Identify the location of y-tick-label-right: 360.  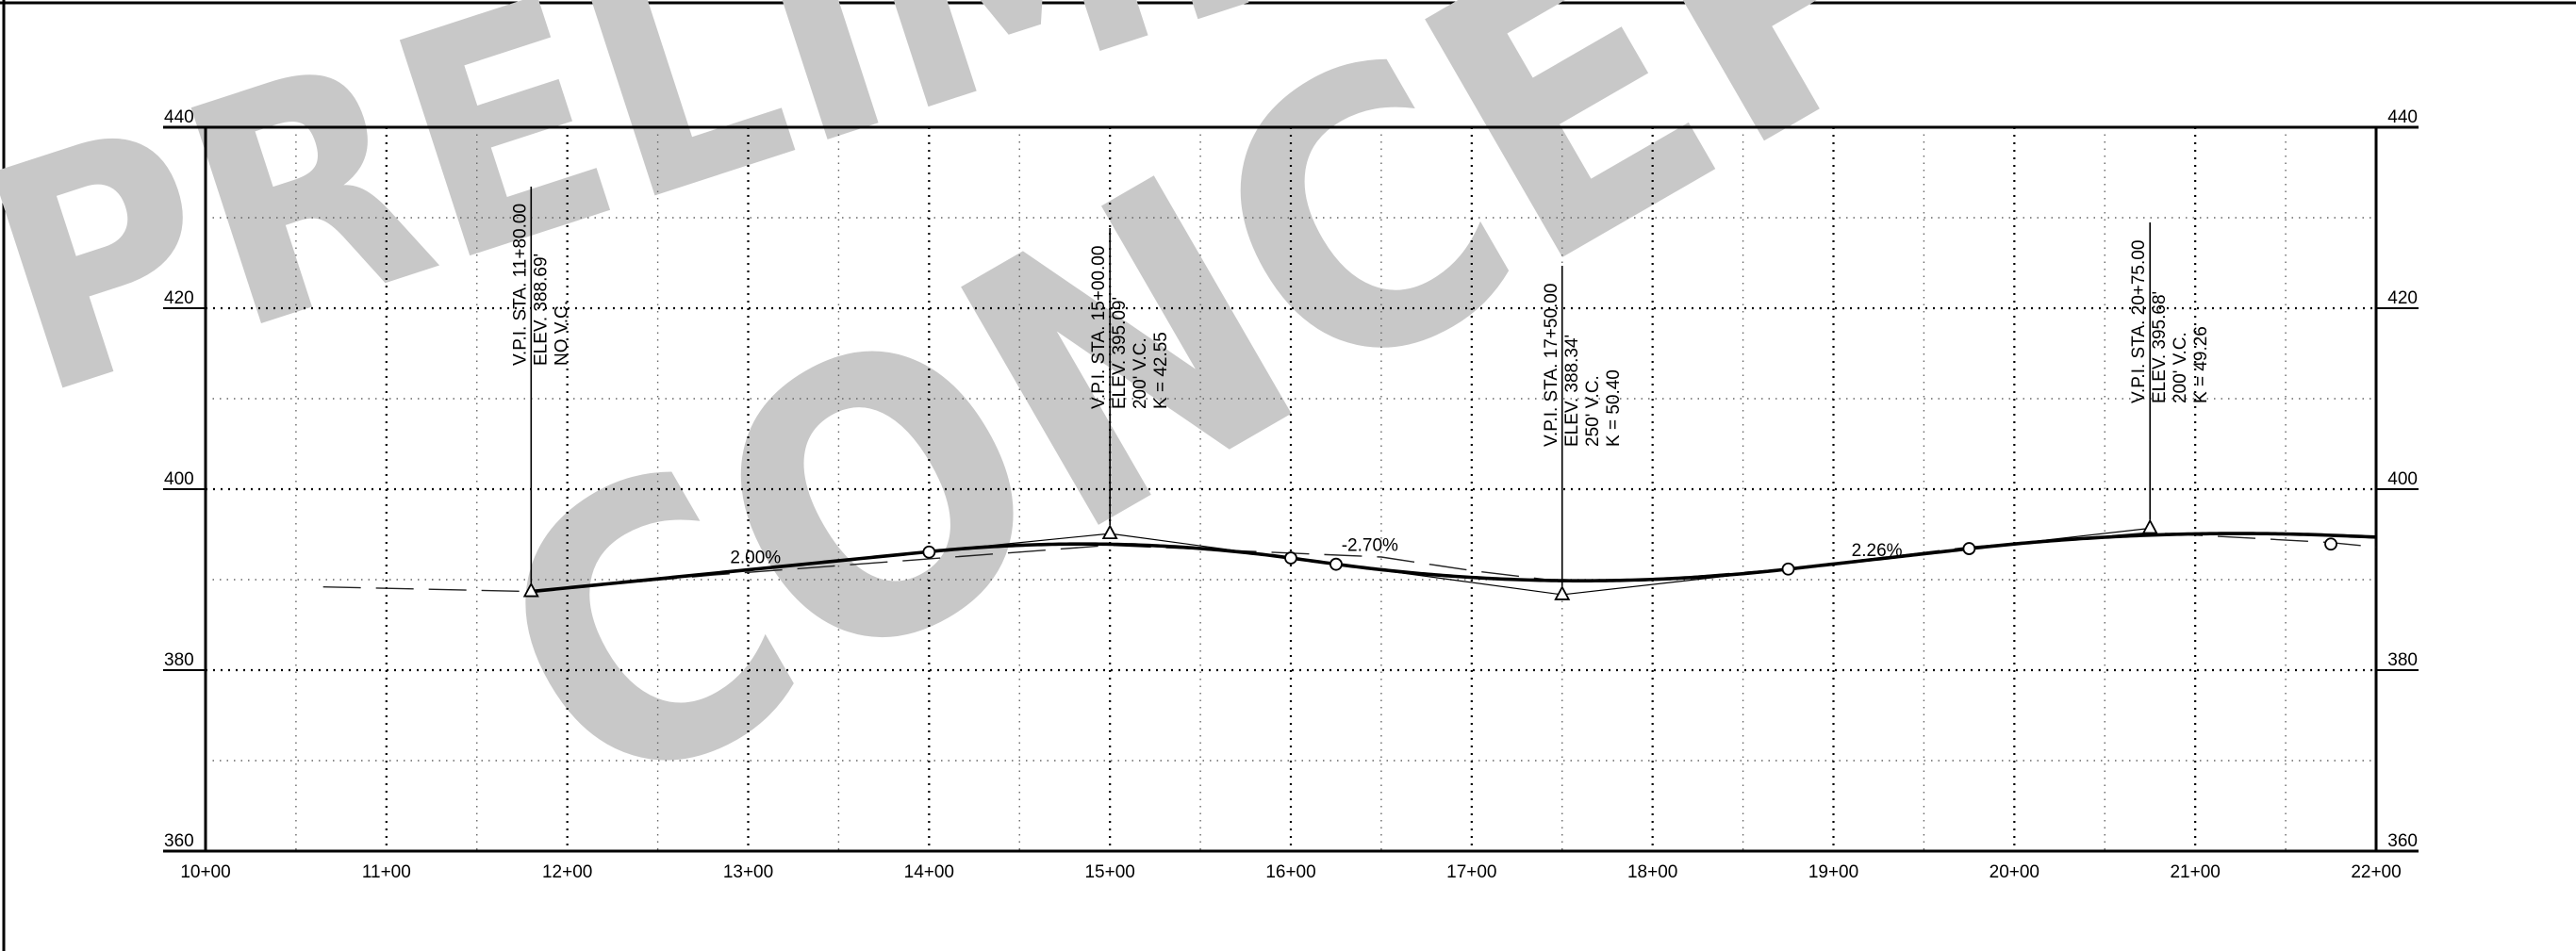
(2402, 841).